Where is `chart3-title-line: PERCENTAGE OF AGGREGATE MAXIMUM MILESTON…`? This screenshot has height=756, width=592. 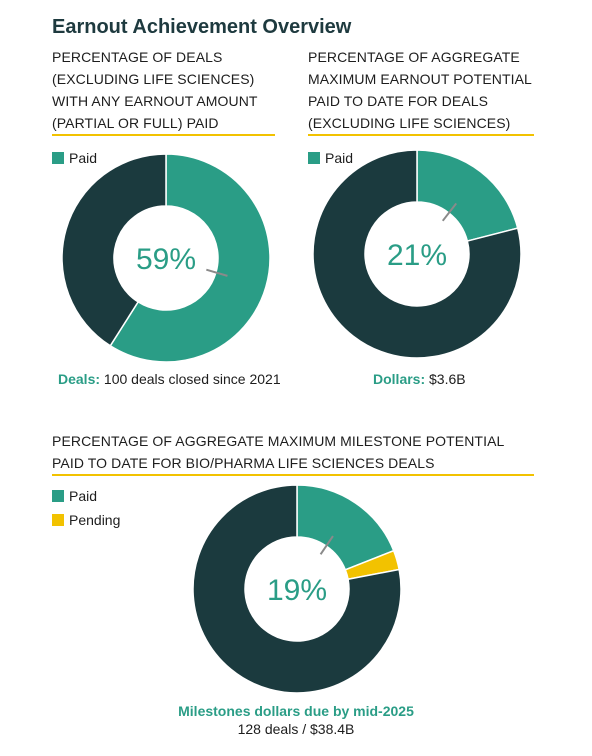
chart3-title-line: PERCENTAGE OF AGGREGATE MAXIMUM MILESTON… is located at coordinates (278, 441).